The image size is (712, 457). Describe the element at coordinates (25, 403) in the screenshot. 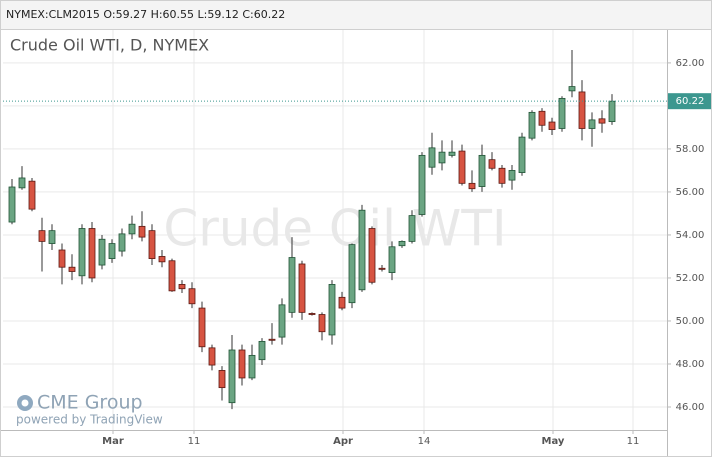

I see `logo-icon-inner` at that location.